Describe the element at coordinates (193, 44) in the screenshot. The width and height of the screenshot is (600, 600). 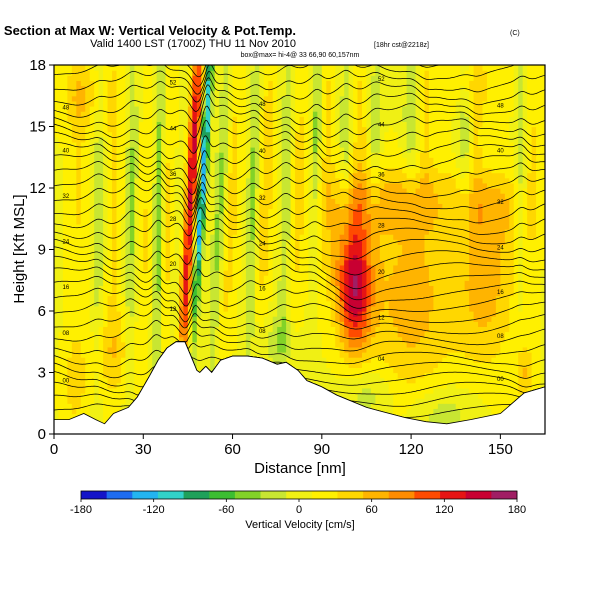
I see `chart-subtitle: Valid 1400 LST (1700Z) THU 11 Nov 2010` at that location.